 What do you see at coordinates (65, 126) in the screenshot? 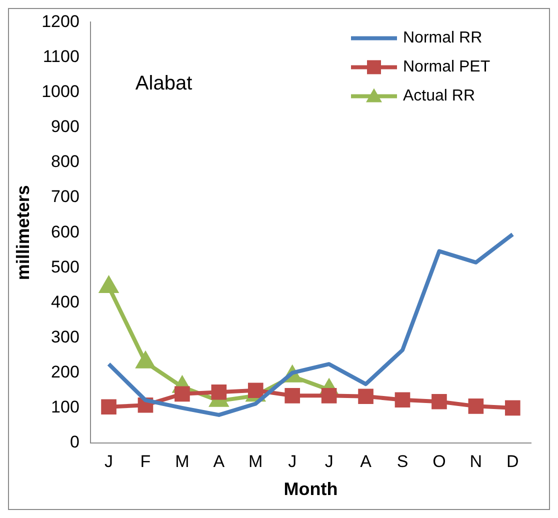
I see `y-tick-label: 900` at bounding box center [65, 126].